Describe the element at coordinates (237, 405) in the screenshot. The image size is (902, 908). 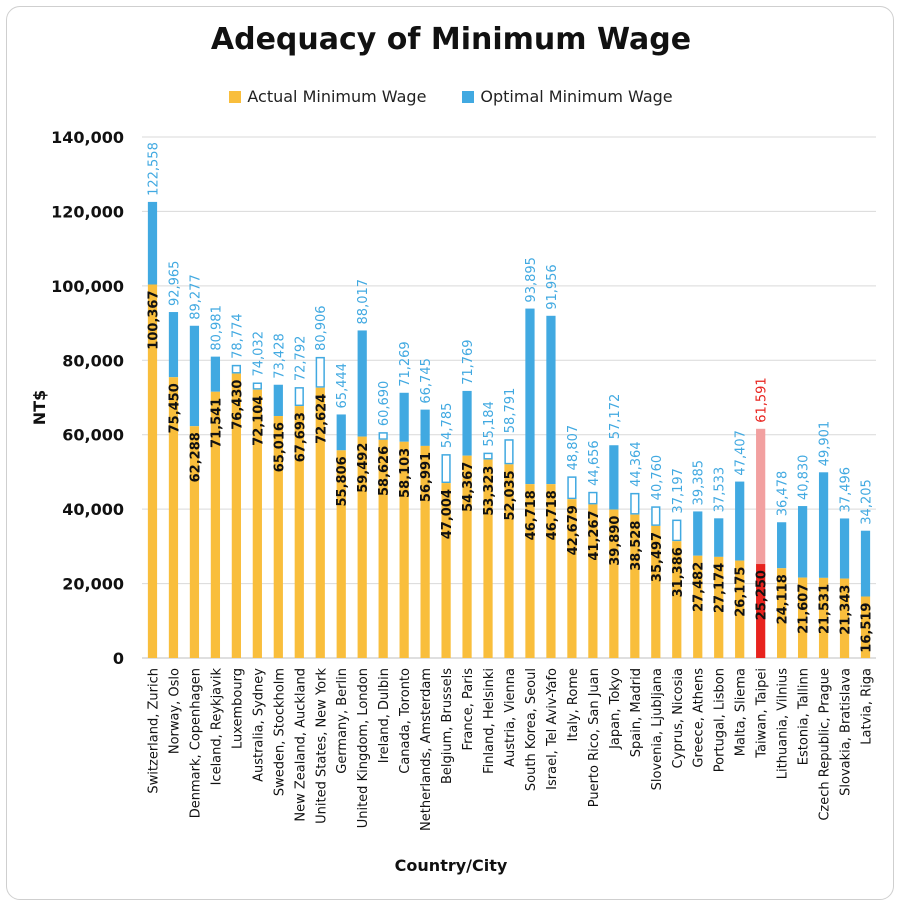
I see `data-label-actual: 76,430` at that location.